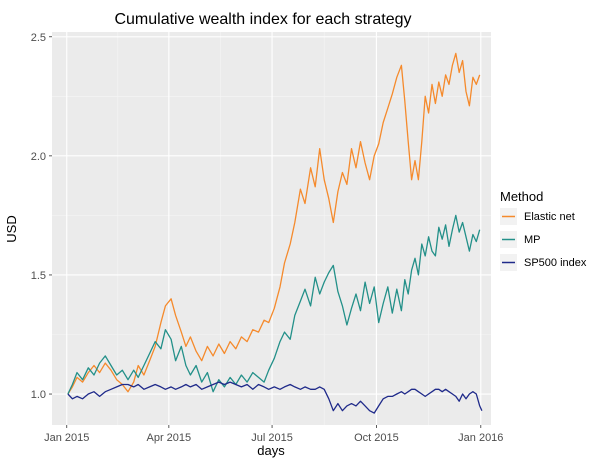 This screenshot has width=596, height=466. I want to click on legend: Method Elastic net MP SP500 index, so click(543, 230).